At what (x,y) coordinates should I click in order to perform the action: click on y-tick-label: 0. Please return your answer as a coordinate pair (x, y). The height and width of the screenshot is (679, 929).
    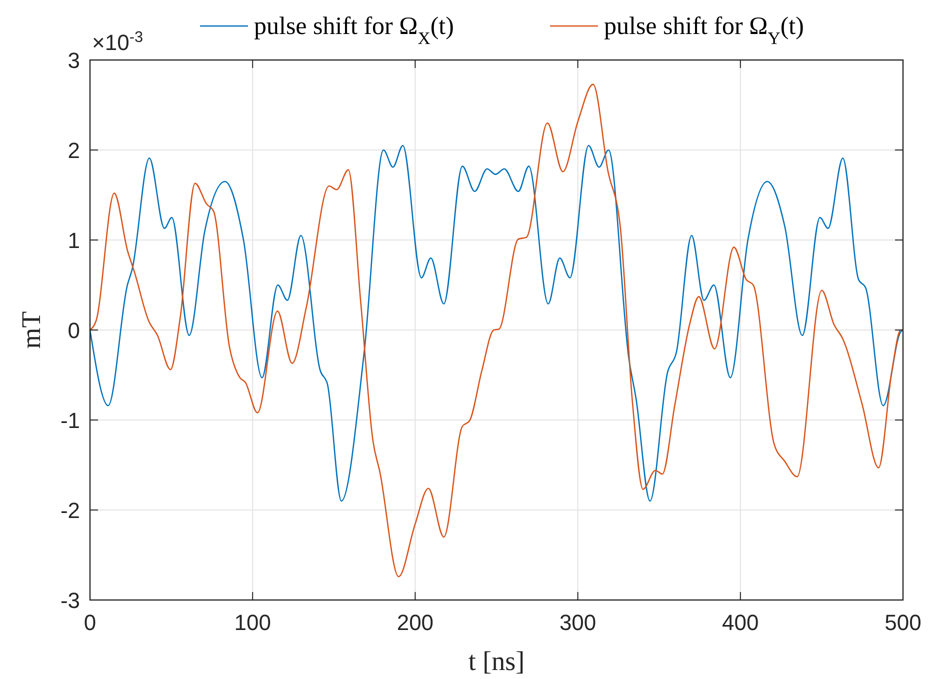
    Looking at the image, I should click on (74, 330).